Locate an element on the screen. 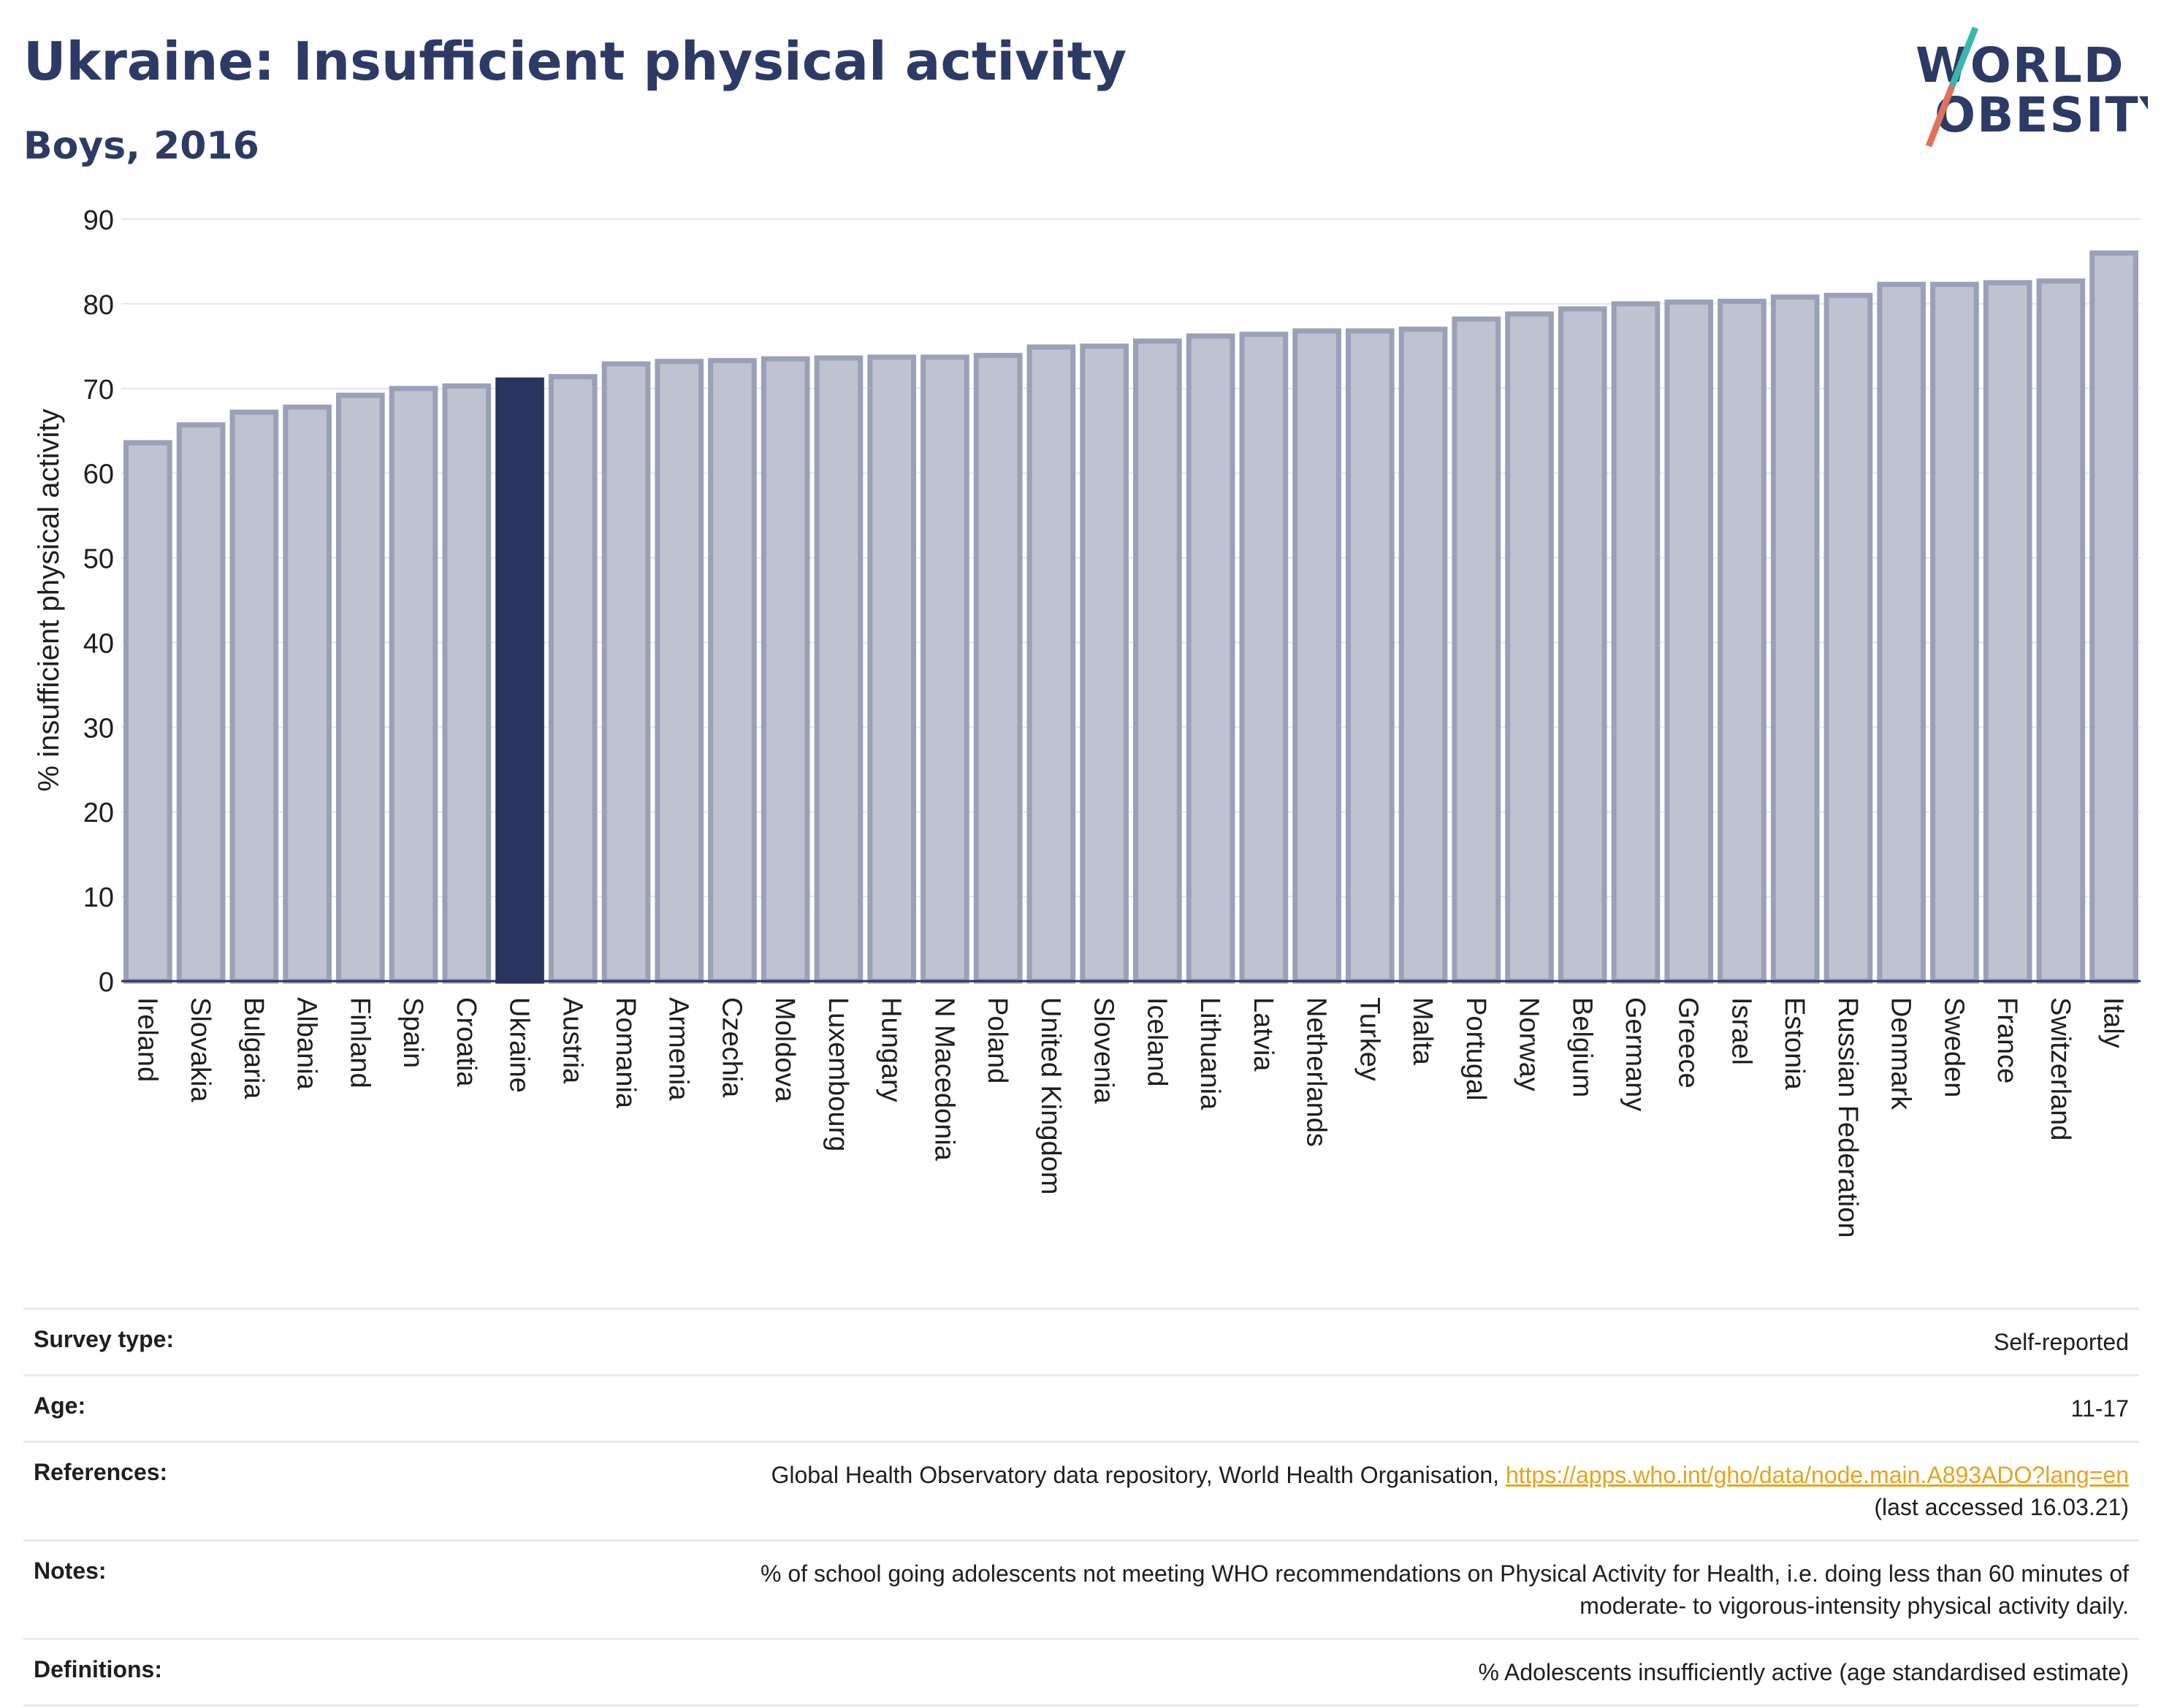 This screenshot has width=2161, height=1708. logo-slash-coral is located at coordinates (1941, 116).